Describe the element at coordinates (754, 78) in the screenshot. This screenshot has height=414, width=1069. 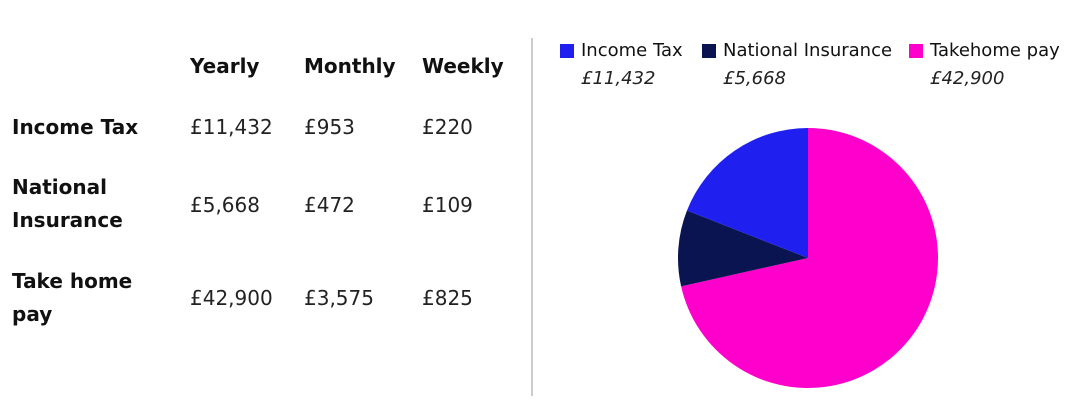
I see `legend-value: £5,668` at that location.